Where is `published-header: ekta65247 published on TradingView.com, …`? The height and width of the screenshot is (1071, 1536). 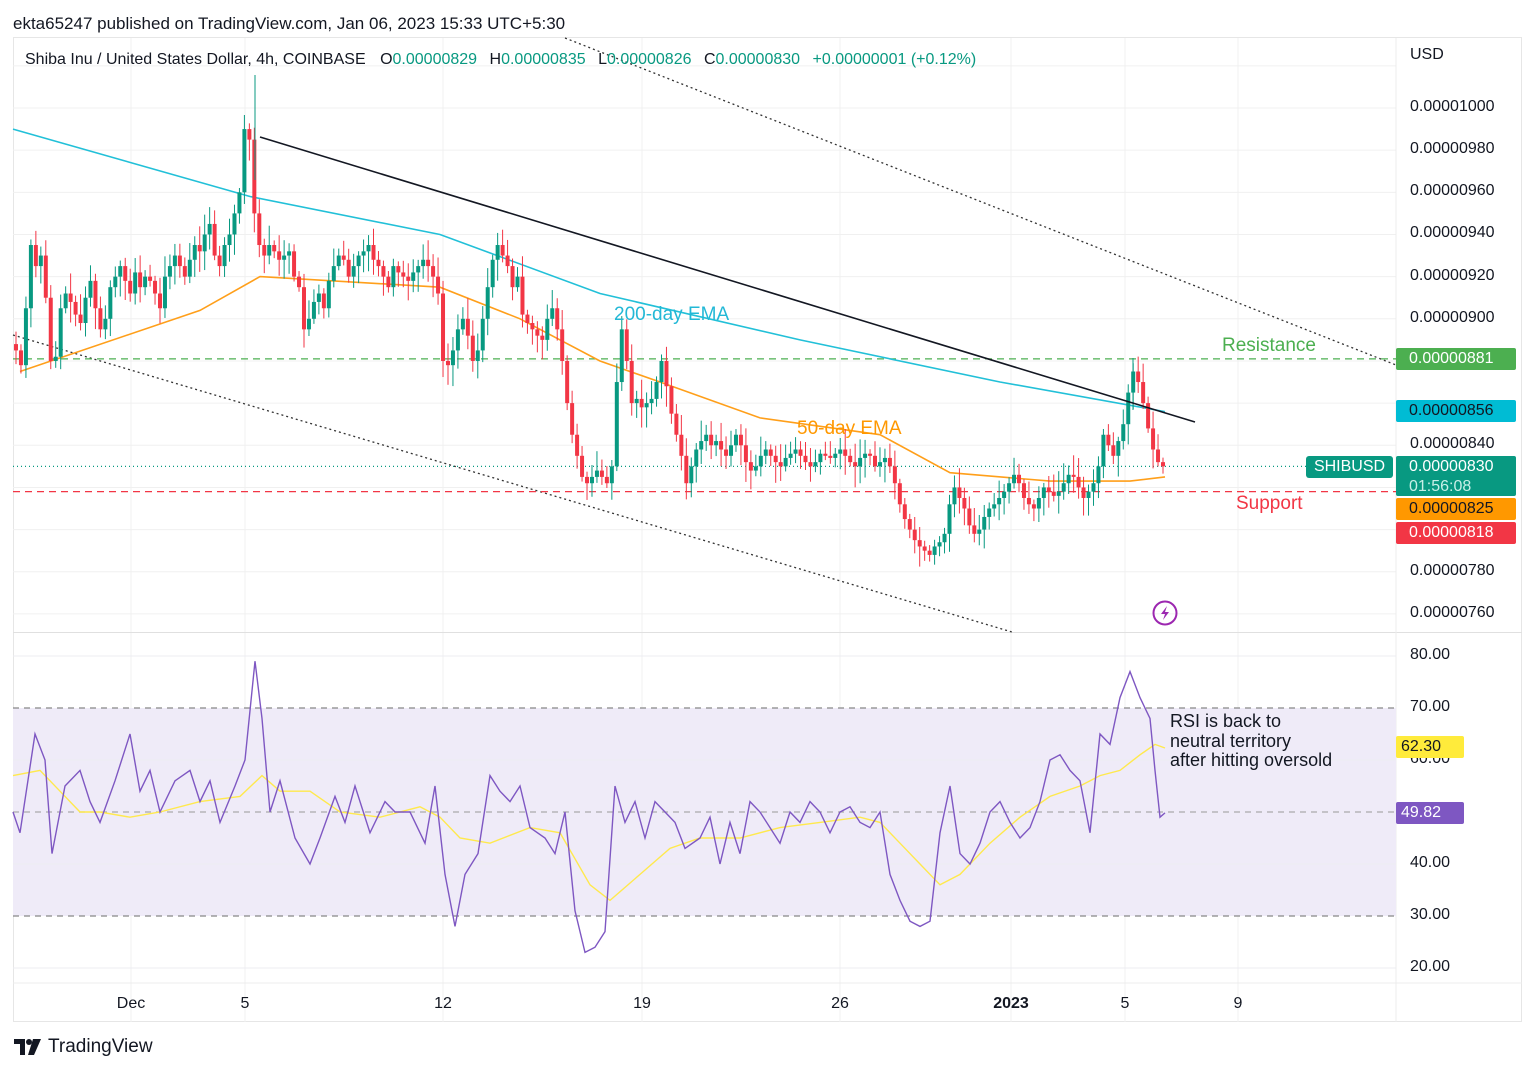 published-header: ekta65247 published on TradingView.com, … is located at coordinates (289, 23).